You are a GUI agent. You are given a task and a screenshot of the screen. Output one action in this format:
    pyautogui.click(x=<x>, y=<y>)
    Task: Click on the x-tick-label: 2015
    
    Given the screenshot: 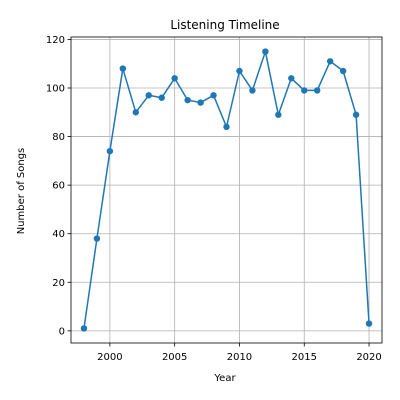 What is the action you would take?
    pyautogui.click(x=304, y=357)
    